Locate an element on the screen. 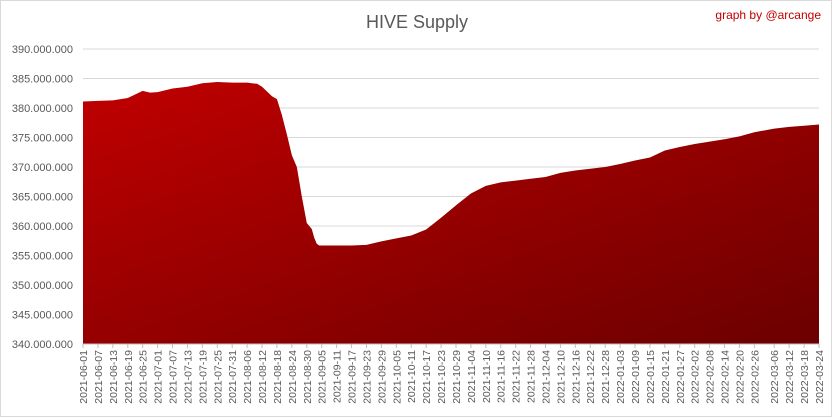 This screenshot has height=418, width=832. x-tick-label: 2021-11-22 is located at coordinates (517, 376).